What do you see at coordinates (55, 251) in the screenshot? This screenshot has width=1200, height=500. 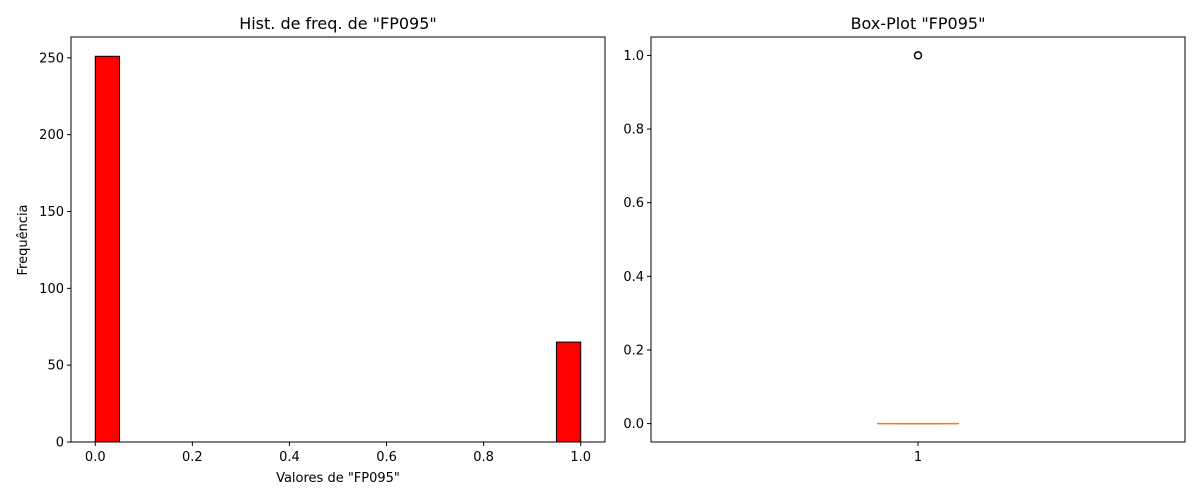 I see `histogram-y-ticks: 0 50 100 150 200 250` at bounding box center [55, 251].